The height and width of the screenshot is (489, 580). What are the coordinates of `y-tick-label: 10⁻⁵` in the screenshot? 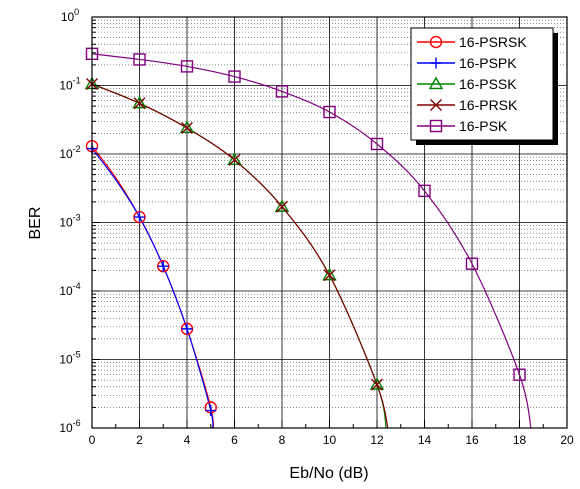 It's located at (69, 358).